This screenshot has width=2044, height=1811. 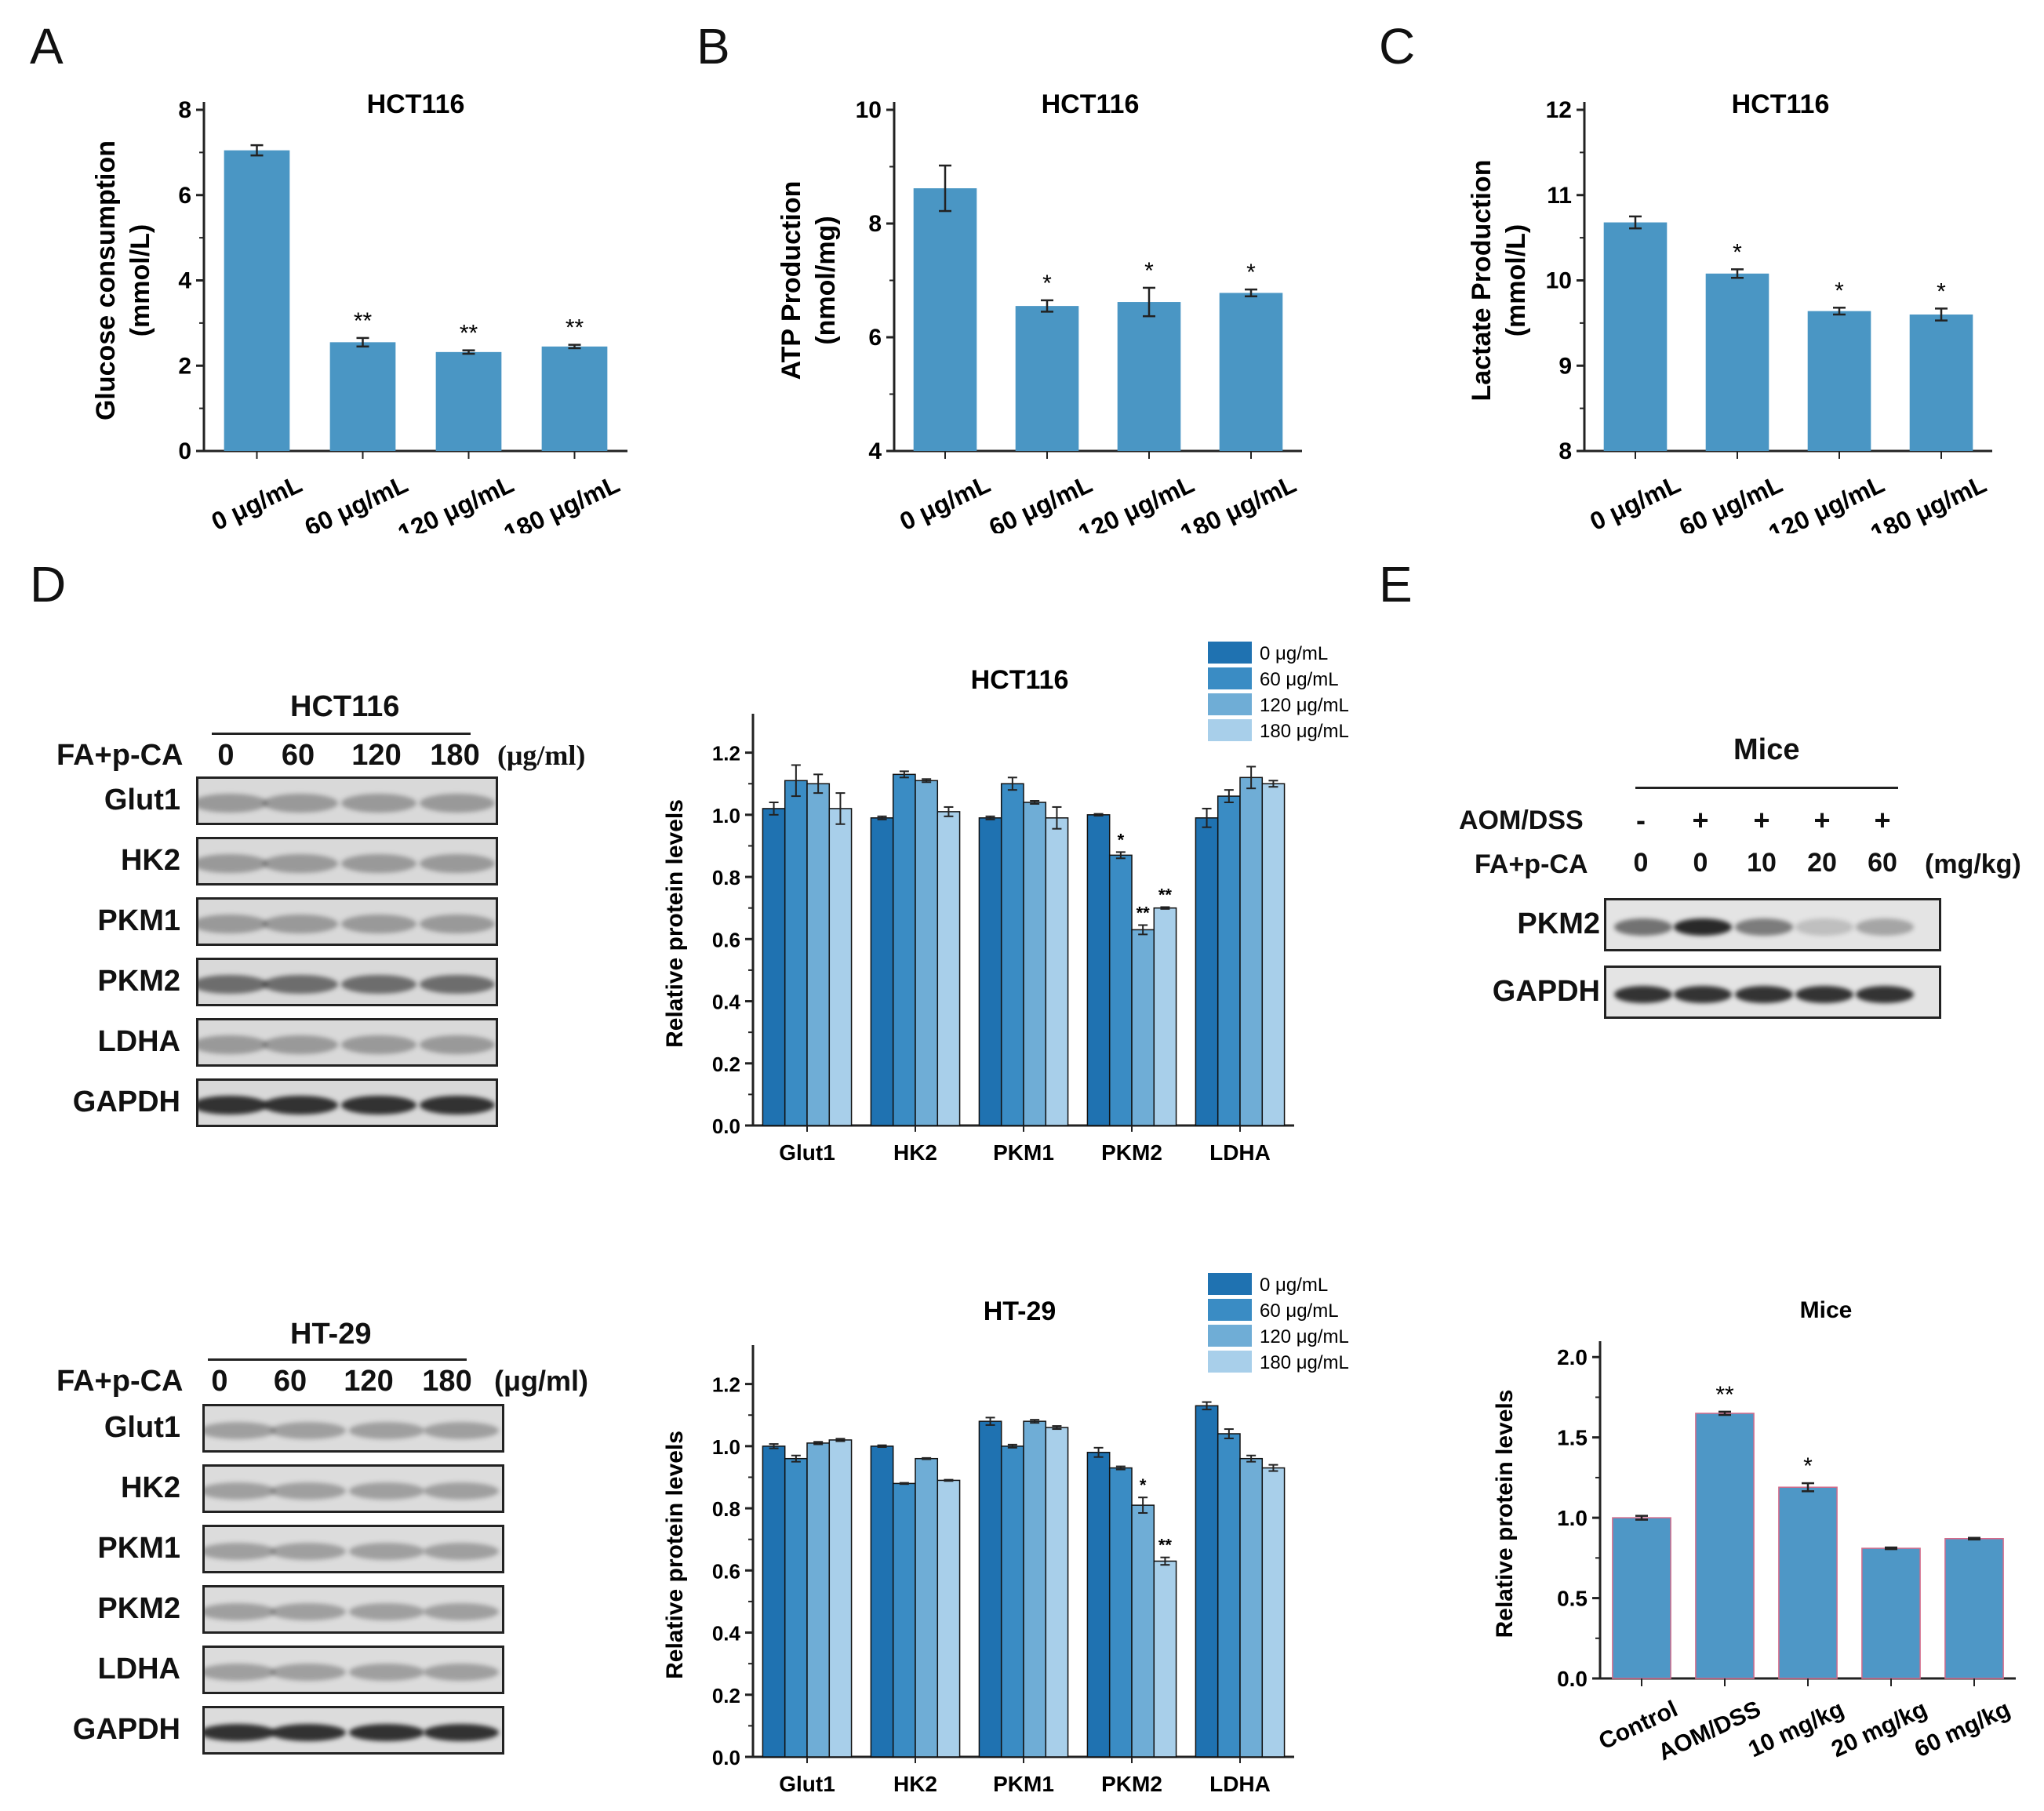 I want to click on y-tick-label: 6, so click(x=875, y=338).